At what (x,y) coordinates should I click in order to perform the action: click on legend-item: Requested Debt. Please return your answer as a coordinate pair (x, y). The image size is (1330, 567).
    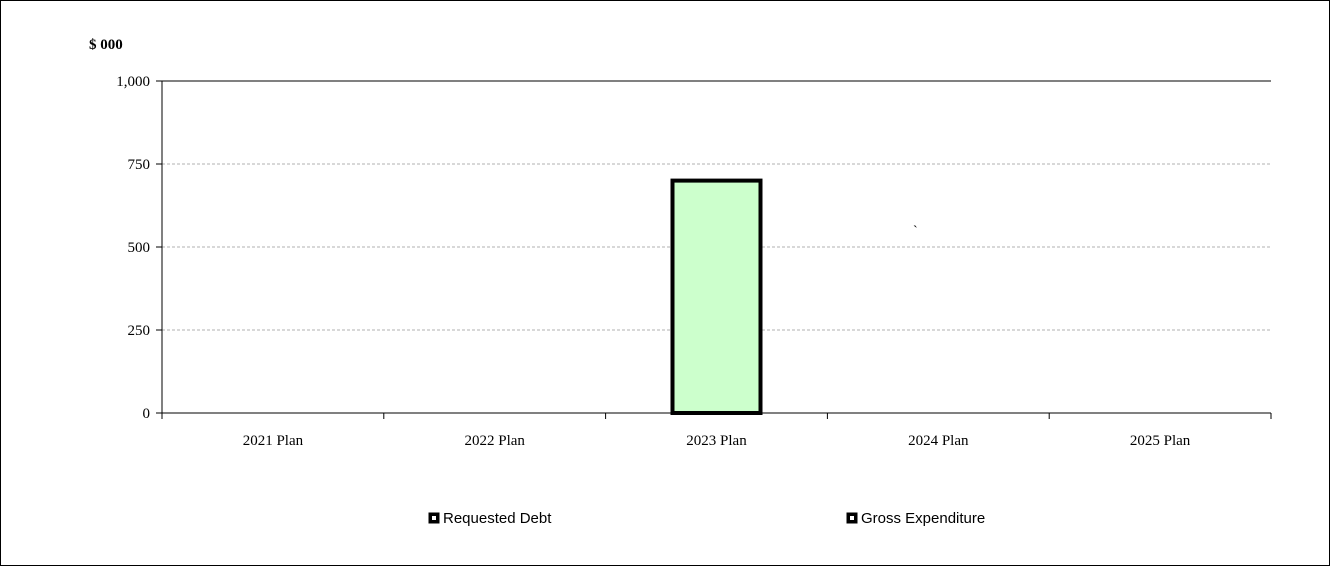
    Looking at the image, I should click on (490, 518).